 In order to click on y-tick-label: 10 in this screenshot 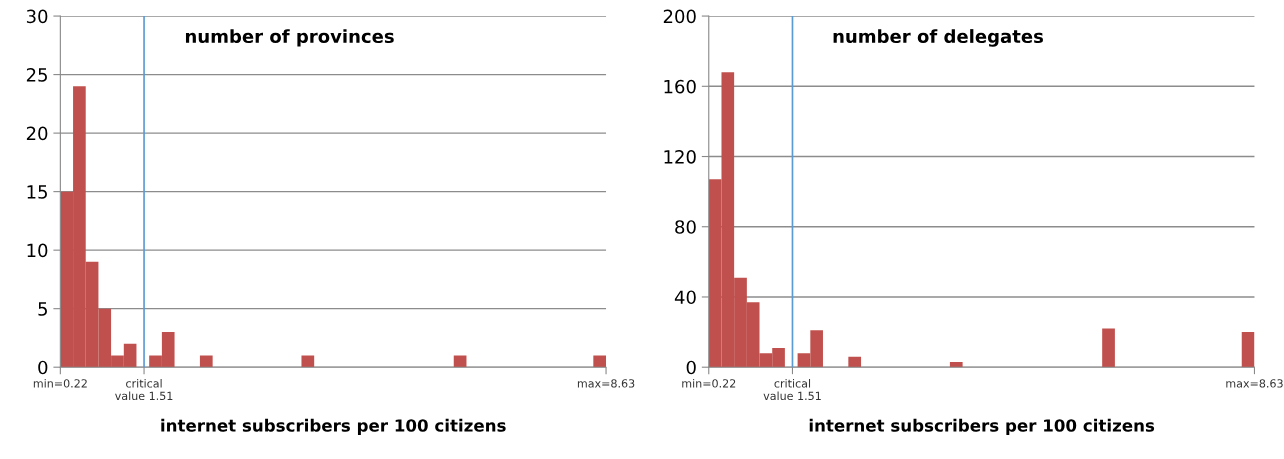, I will do `click(37, 250)`.